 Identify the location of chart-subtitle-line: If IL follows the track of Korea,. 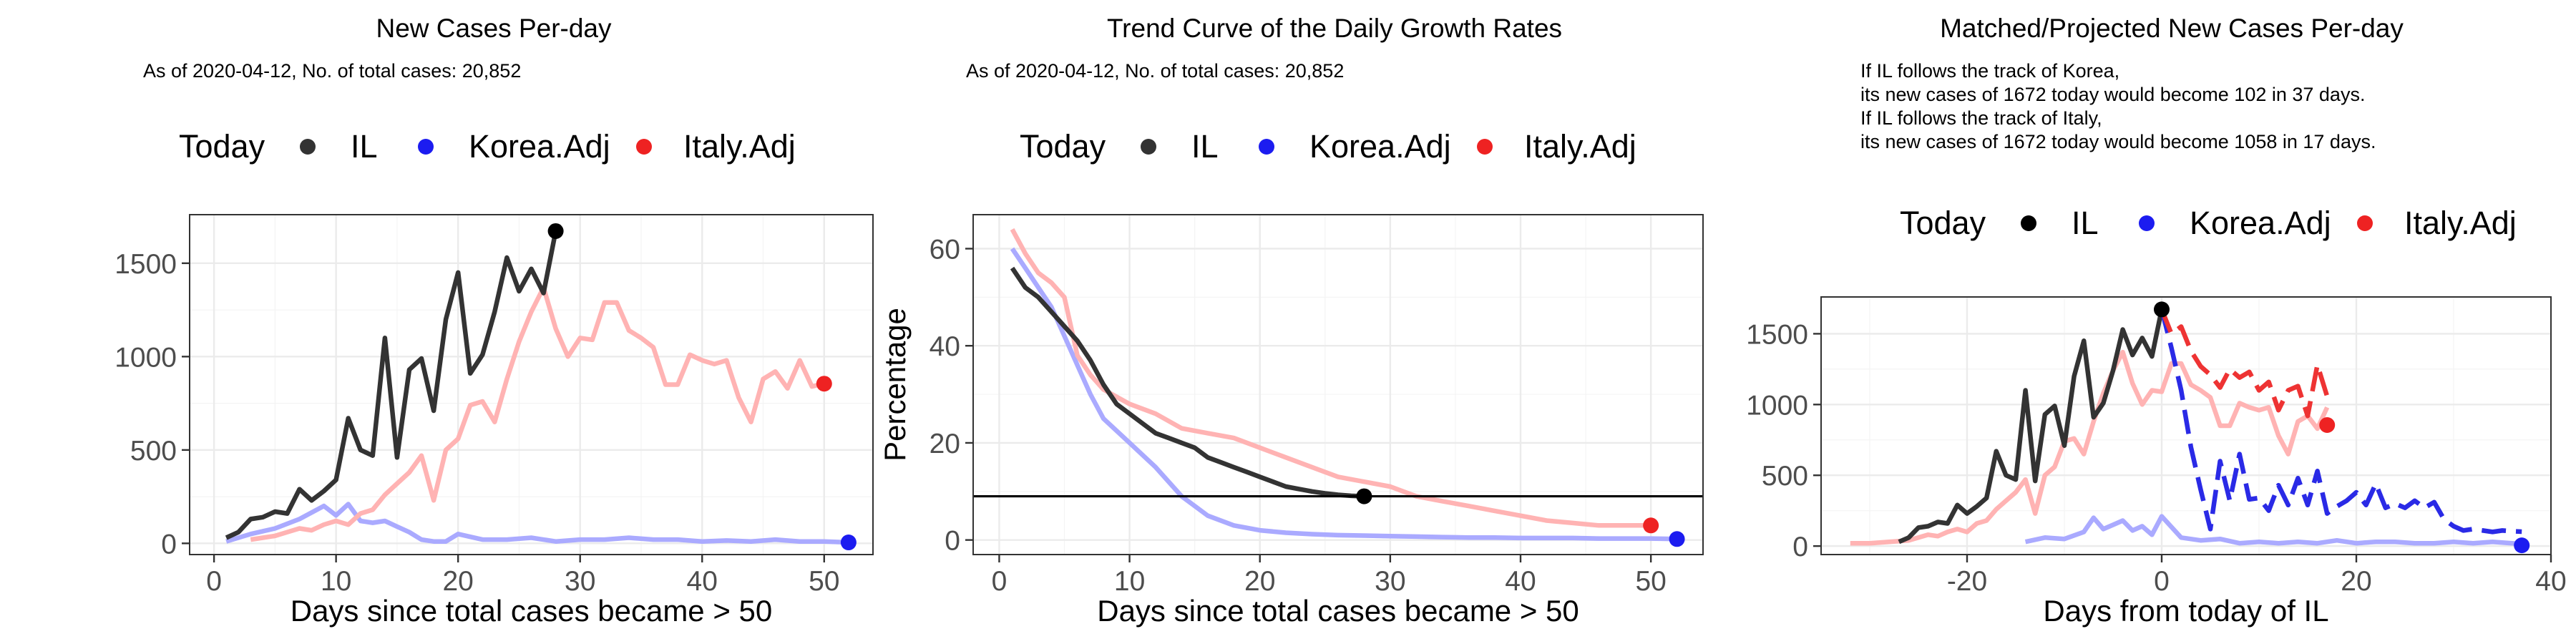
(1989, 71).